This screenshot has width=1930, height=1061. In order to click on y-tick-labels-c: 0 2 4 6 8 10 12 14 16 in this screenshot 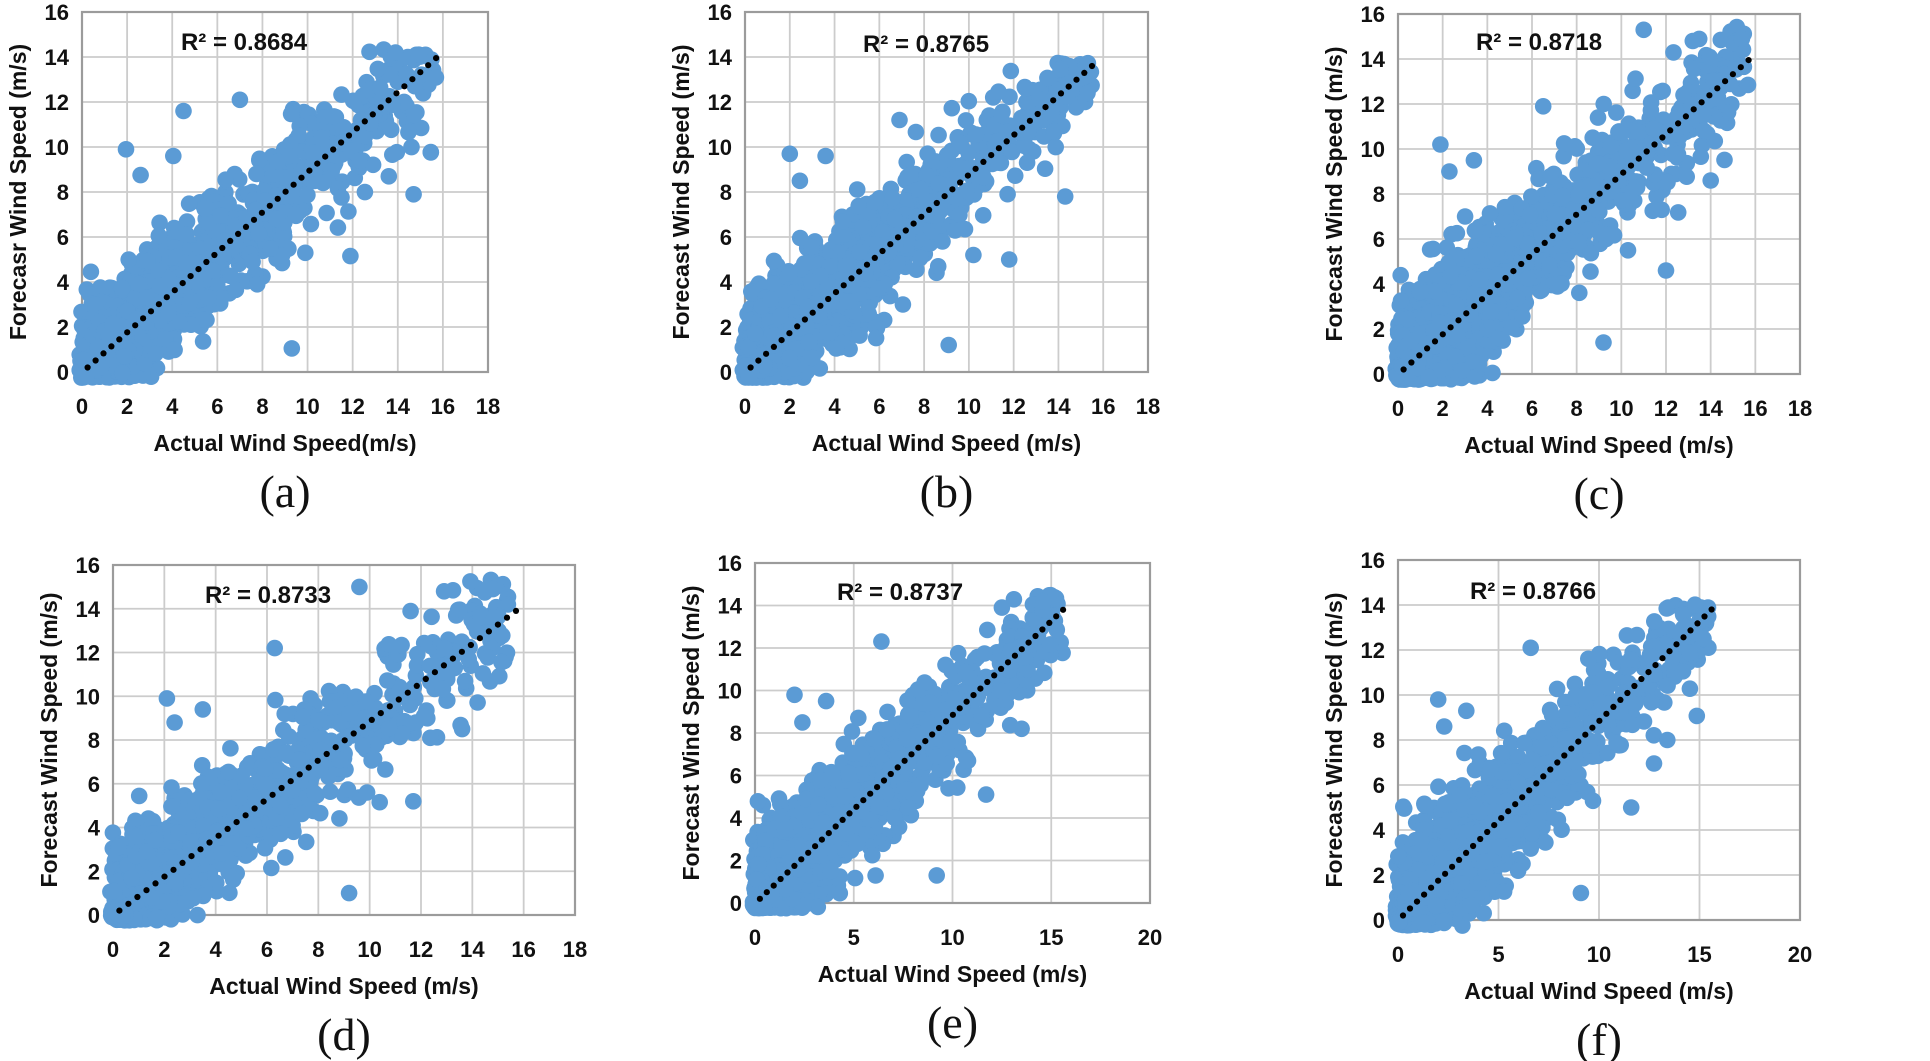, I will do `click(1373, 194)`.